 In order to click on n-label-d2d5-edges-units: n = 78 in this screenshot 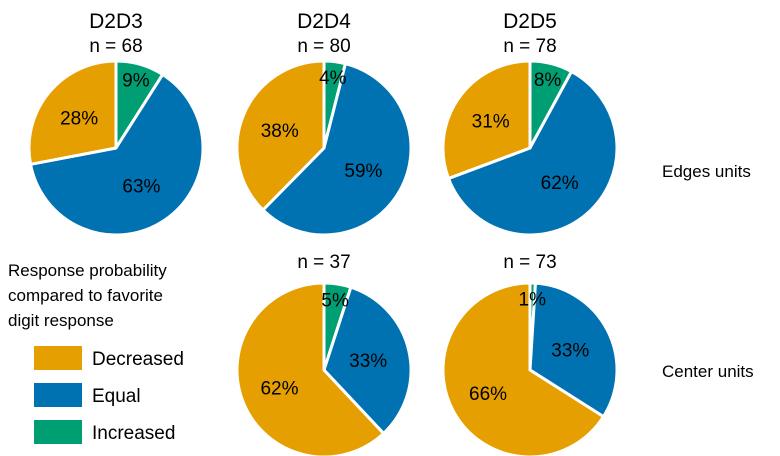, I will do `click(529, 46)`.